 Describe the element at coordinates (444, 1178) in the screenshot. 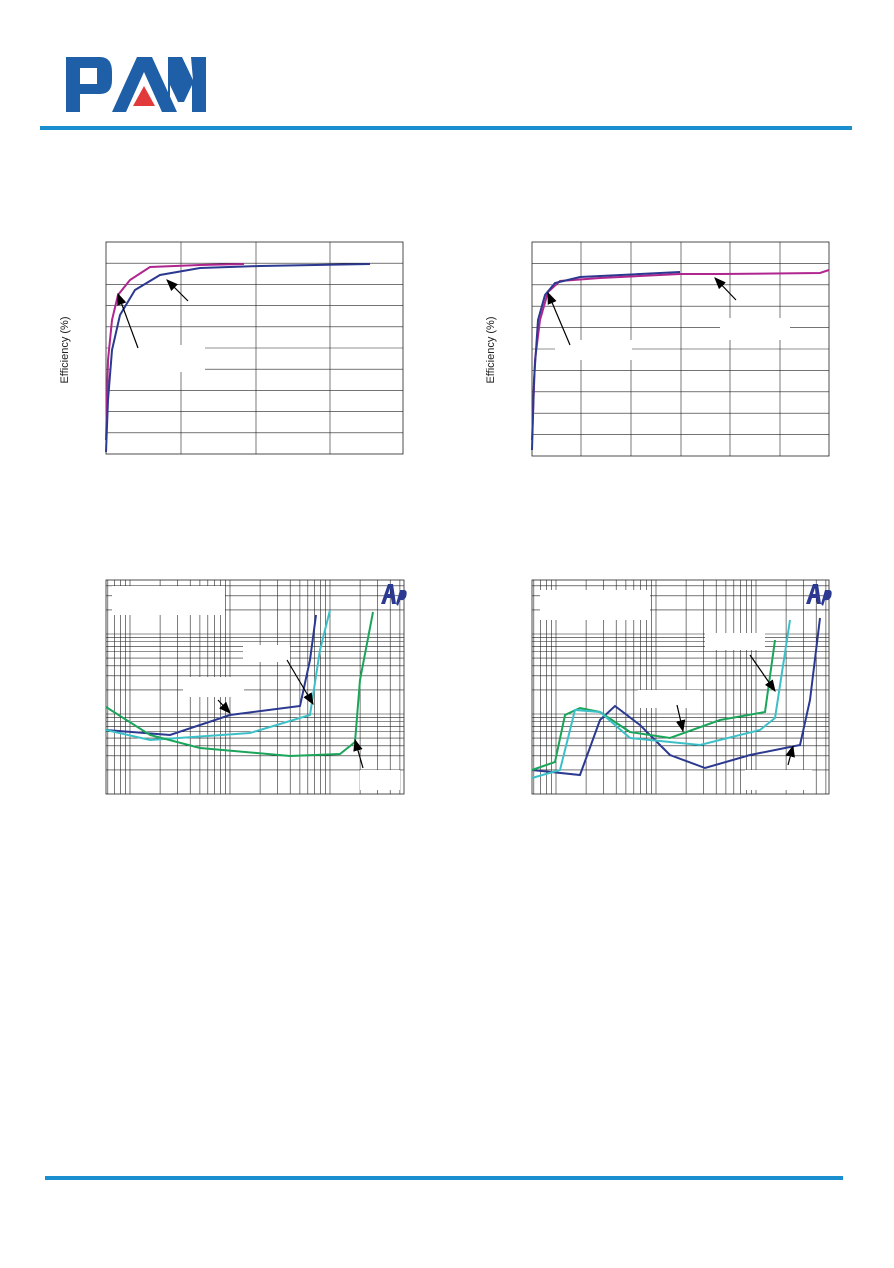

I see `footer-rule` at that location.